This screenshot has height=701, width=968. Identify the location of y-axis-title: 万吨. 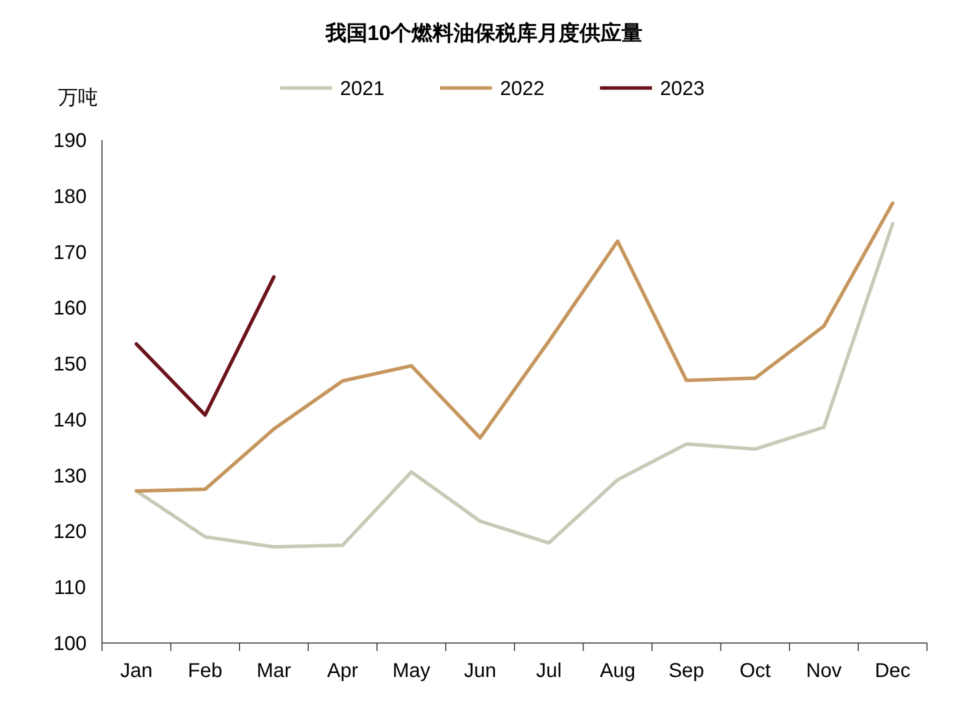
(78, 98).